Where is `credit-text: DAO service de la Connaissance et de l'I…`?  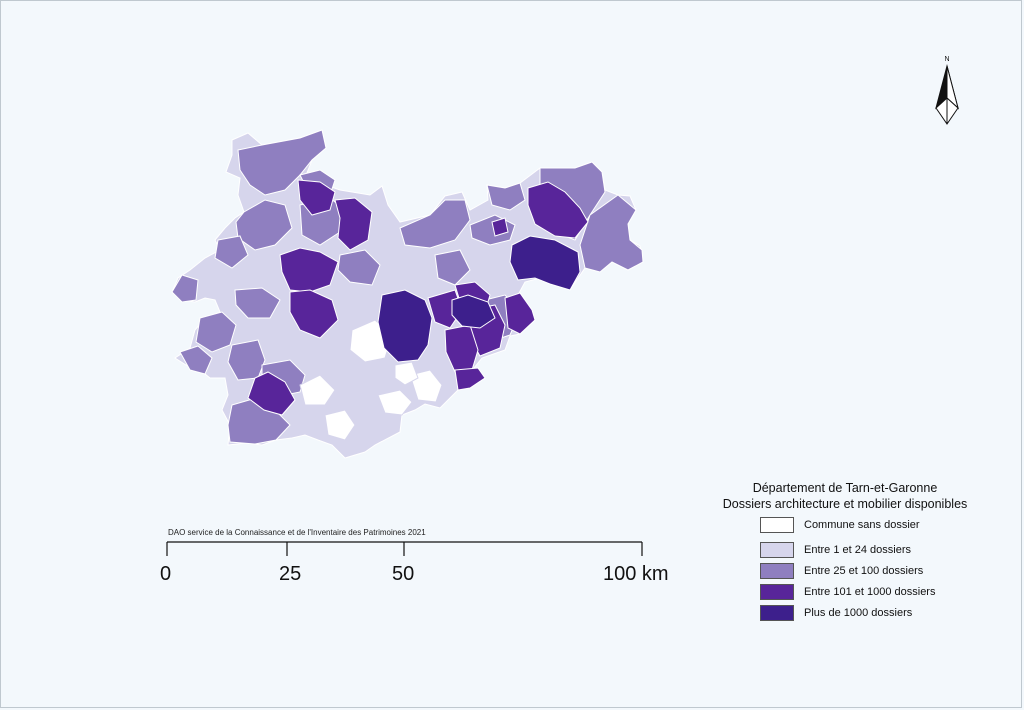
credit-text: DAO service de la Connaissance et de l'I… is located at coordinates (297, 532).